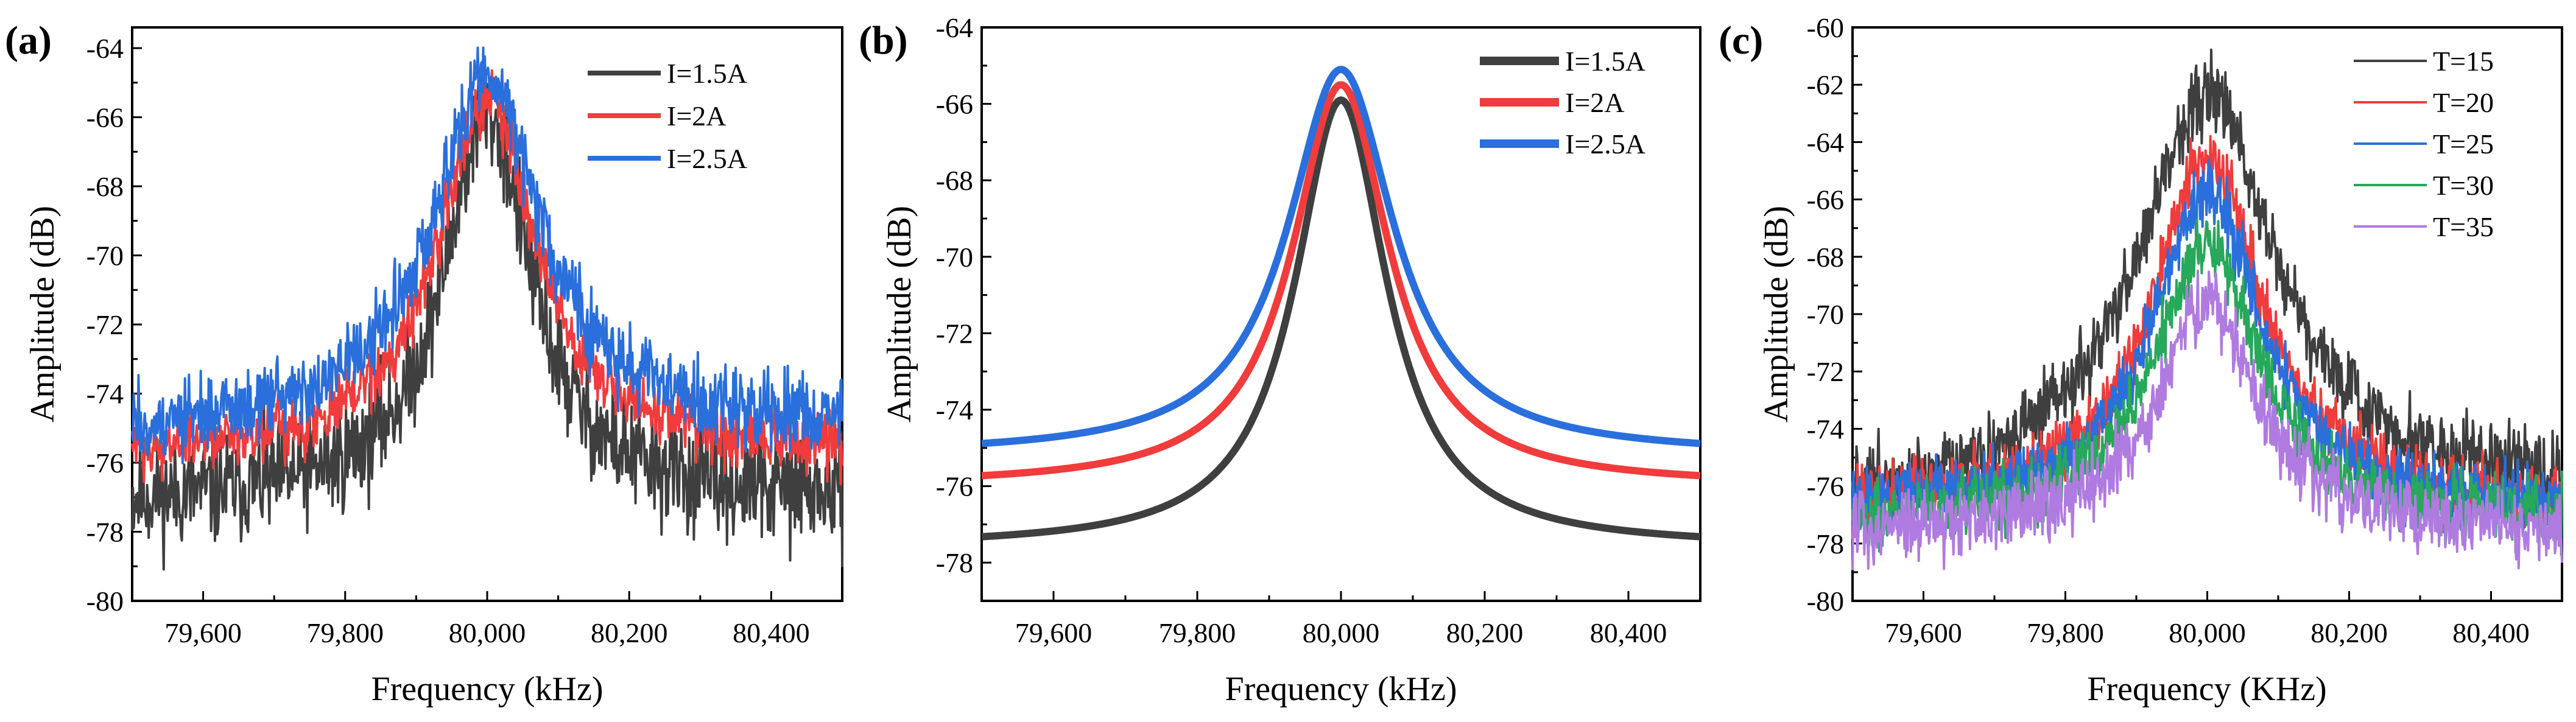 The width and height of the screenshot is (2576, 722). Describe the element at coordinates (899, 314) in the screenshot. I see `panel-b-y-axis-title: Amplitude (dB)` at that location.